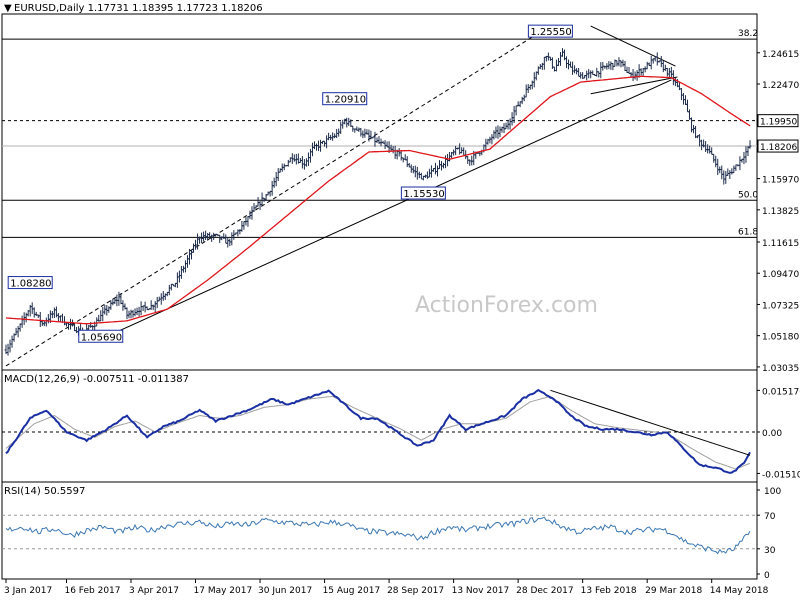  Describe the element at coordinates (748, 232) in the screenshot. I see `fib-label: 61.8` at that location.